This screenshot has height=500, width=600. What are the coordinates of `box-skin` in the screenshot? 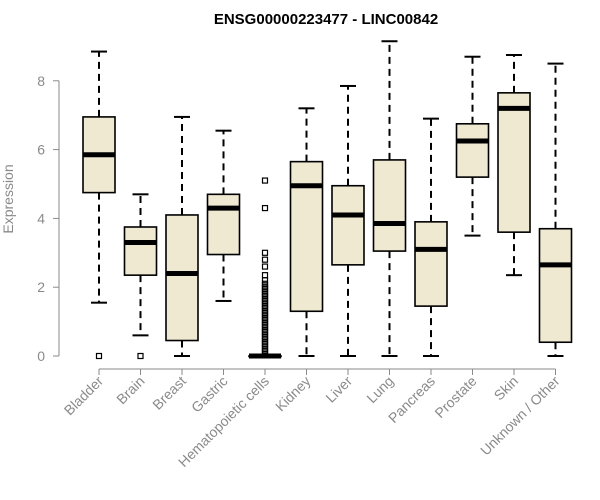 It's located at (514, 165).